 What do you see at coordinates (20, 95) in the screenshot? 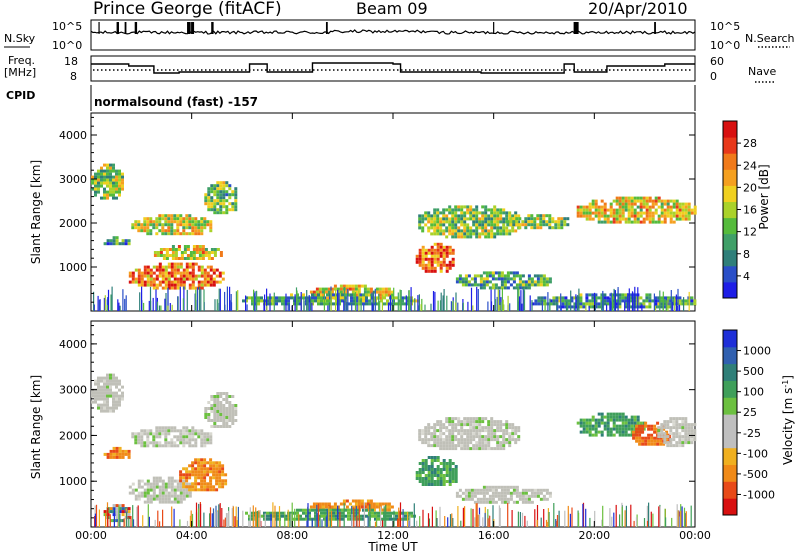
I see `cpid-label: CPID` at bounding box center [20, 95].